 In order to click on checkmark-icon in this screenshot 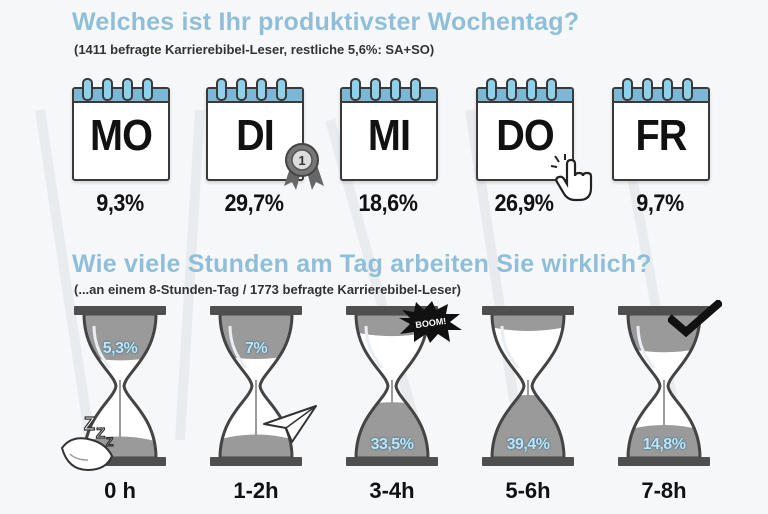, I will do `click(695, 319)`.